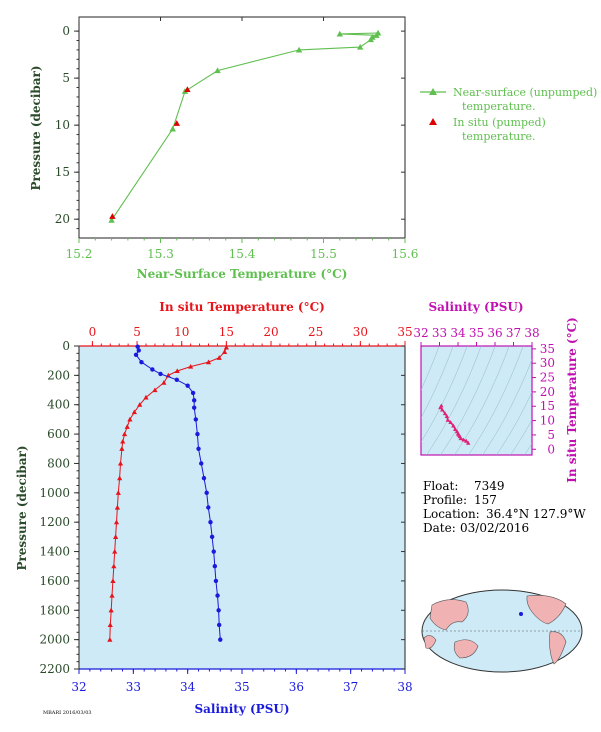  What do you see at coordinates (454, 424) in the screenshot?
I see `ts-series` at bounding box center [454, 424].